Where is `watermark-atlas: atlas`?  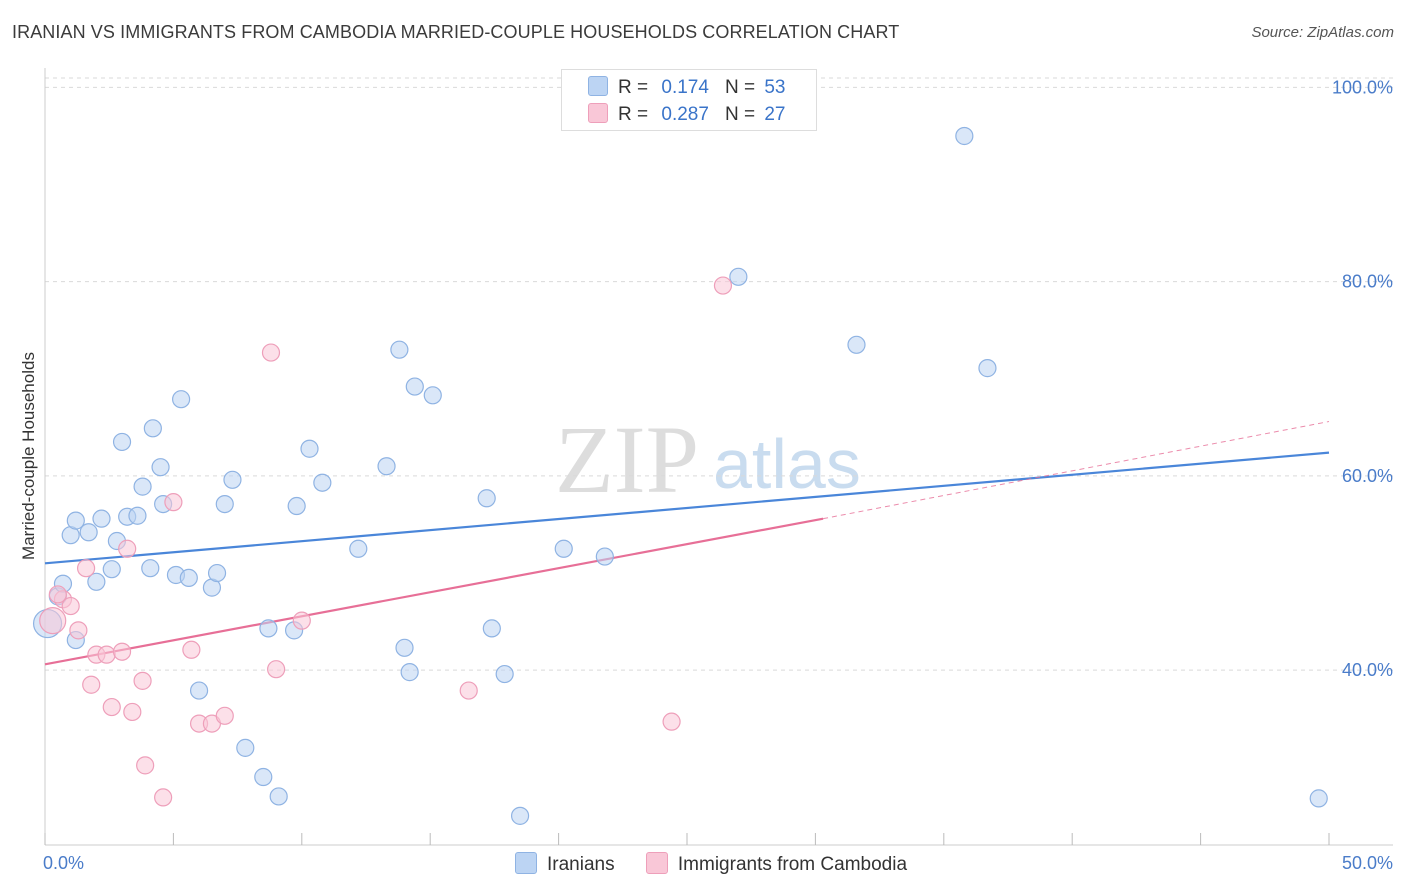
watermark-atlas: atlas is located at coordinates (787, 464).